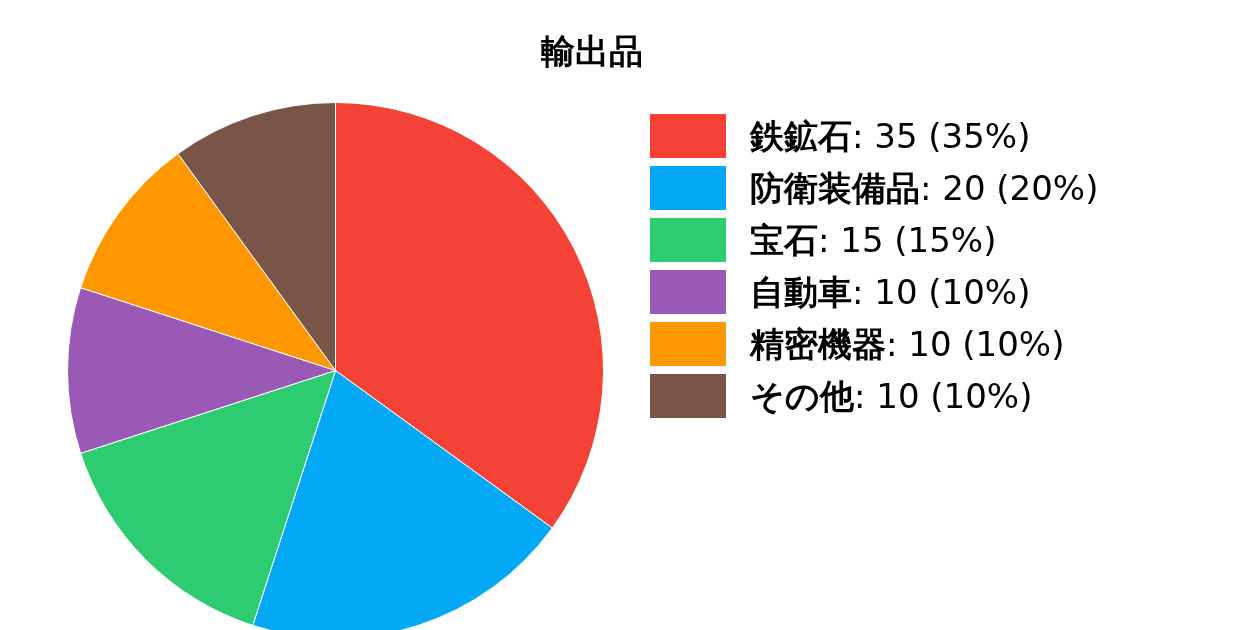 The height and width of the screenshot is (630, 1260). What do you see at coordinates (801, 291) in the screenshot?
I see `legend-label: 自動車` at bounding box center [801, 291].